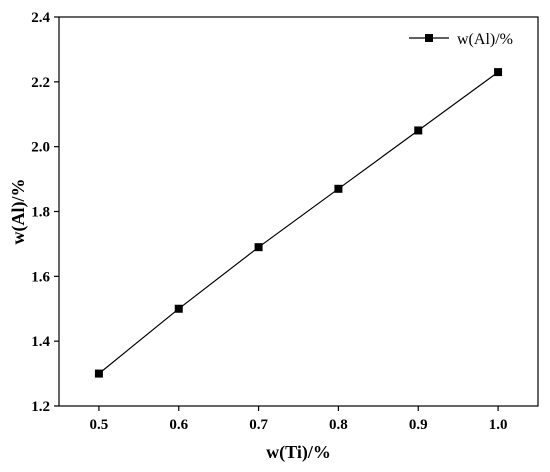 Image resolution: width=550 pixels, height=472 pixels. Describe the element at coordinates (99, 425) in the screenshot. I see `x-tick-label: 0.5` at that location.